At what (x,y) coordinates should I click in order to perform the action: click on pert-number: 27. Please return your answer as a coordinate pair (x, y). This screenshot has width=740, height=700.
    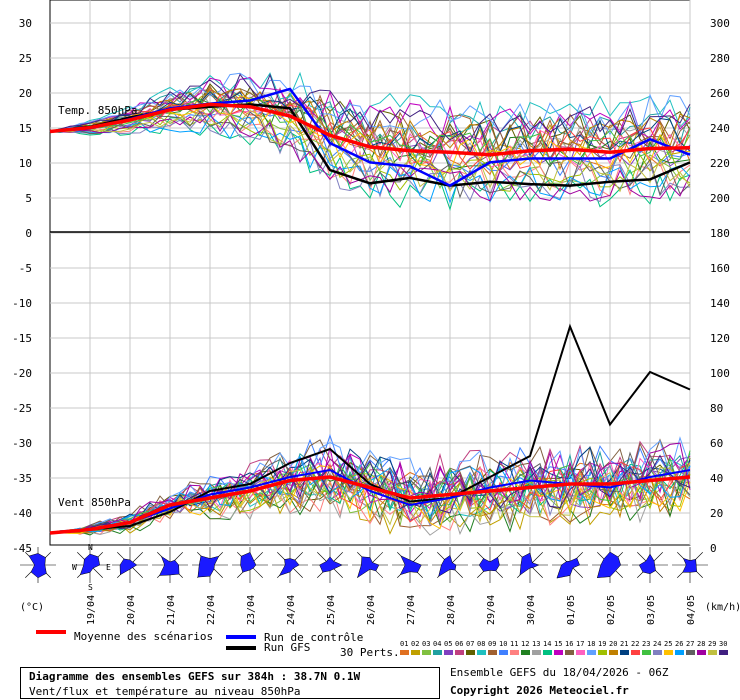
    Looking at the image, I should click on (690, 644).